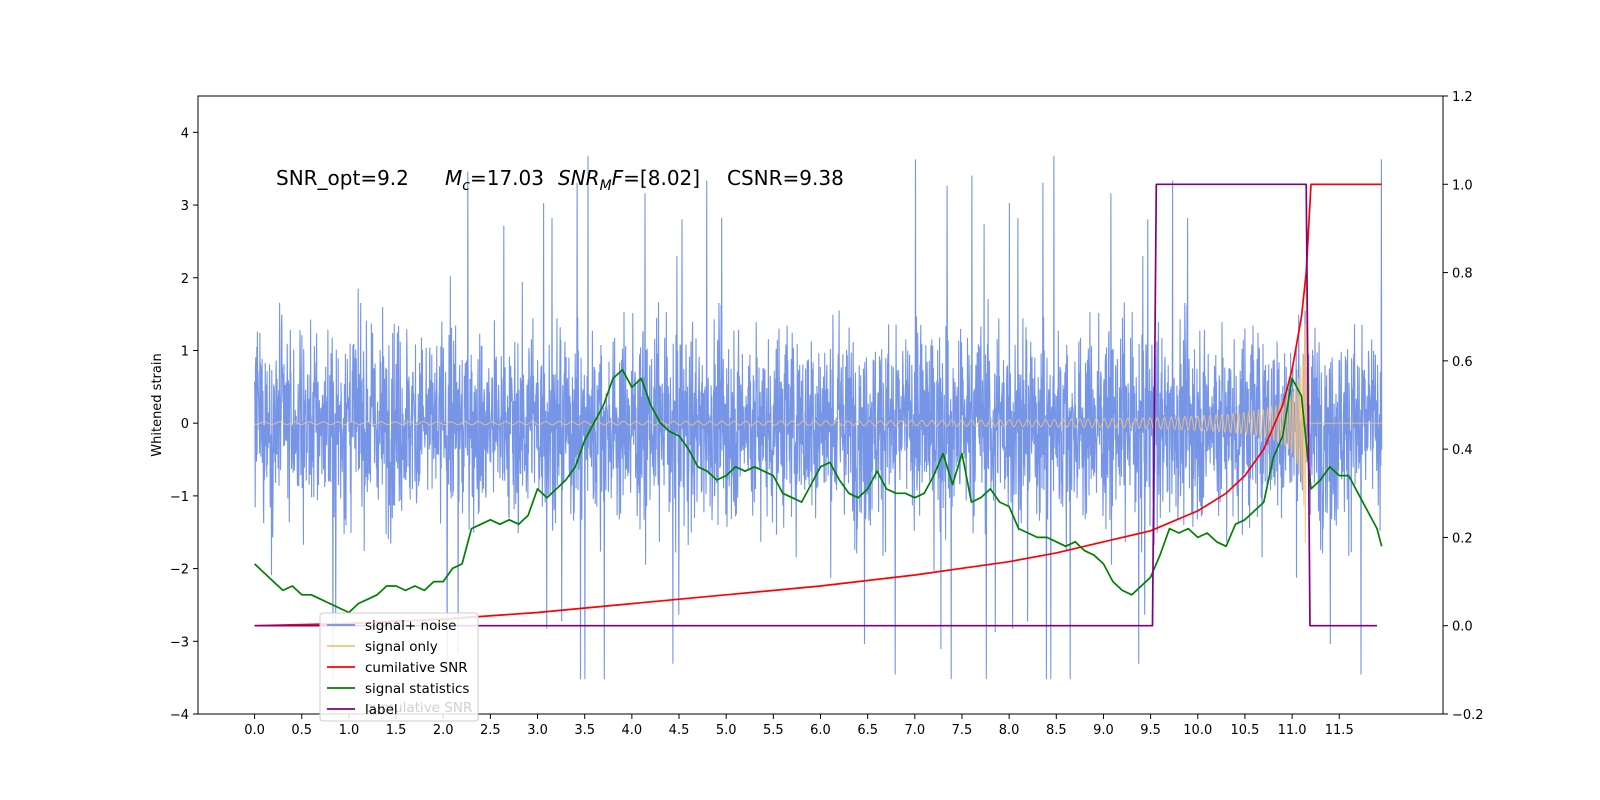 The height and width of the screenshot is (800, 1600). Describe the element at coordinates (179, 715) in the screenshot. I see `y-left-tick-label: −4` at that location.